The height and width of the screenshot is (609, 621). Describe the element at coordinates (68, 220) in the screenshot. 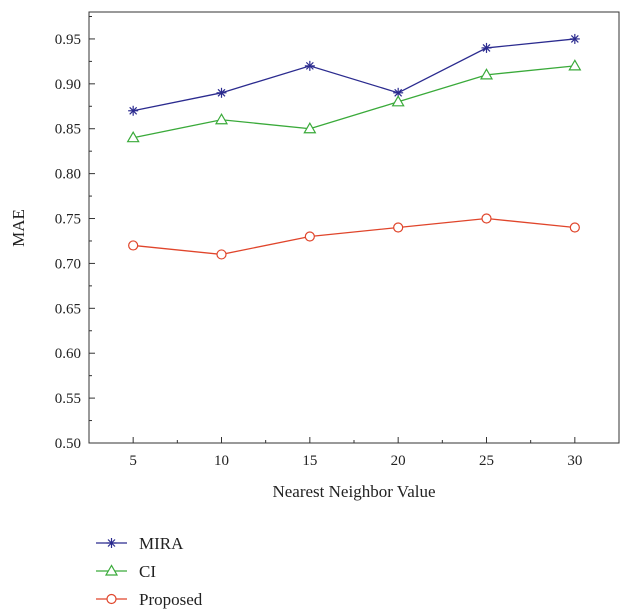

I see `y-tick-label: 0.75` at that location.